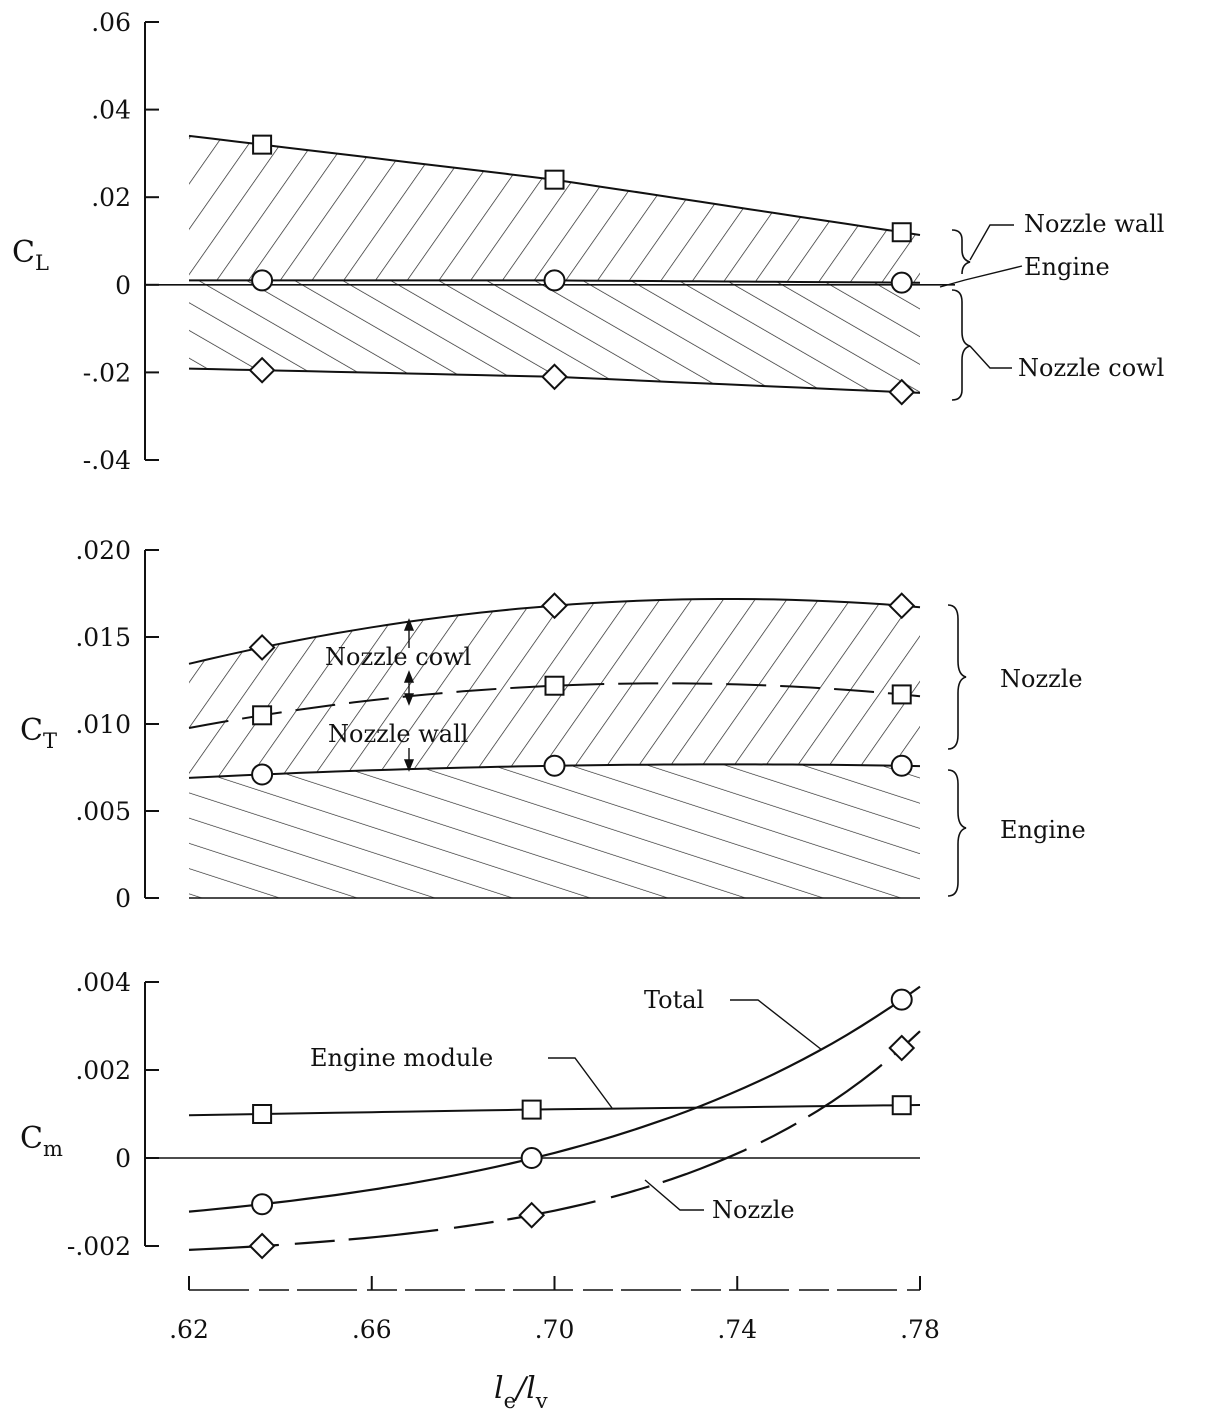  What do you see at coordinates (123, 1158) in the screenshot?
I see `cm-y-tick-label: 0` at bounding box center [123, 1158].